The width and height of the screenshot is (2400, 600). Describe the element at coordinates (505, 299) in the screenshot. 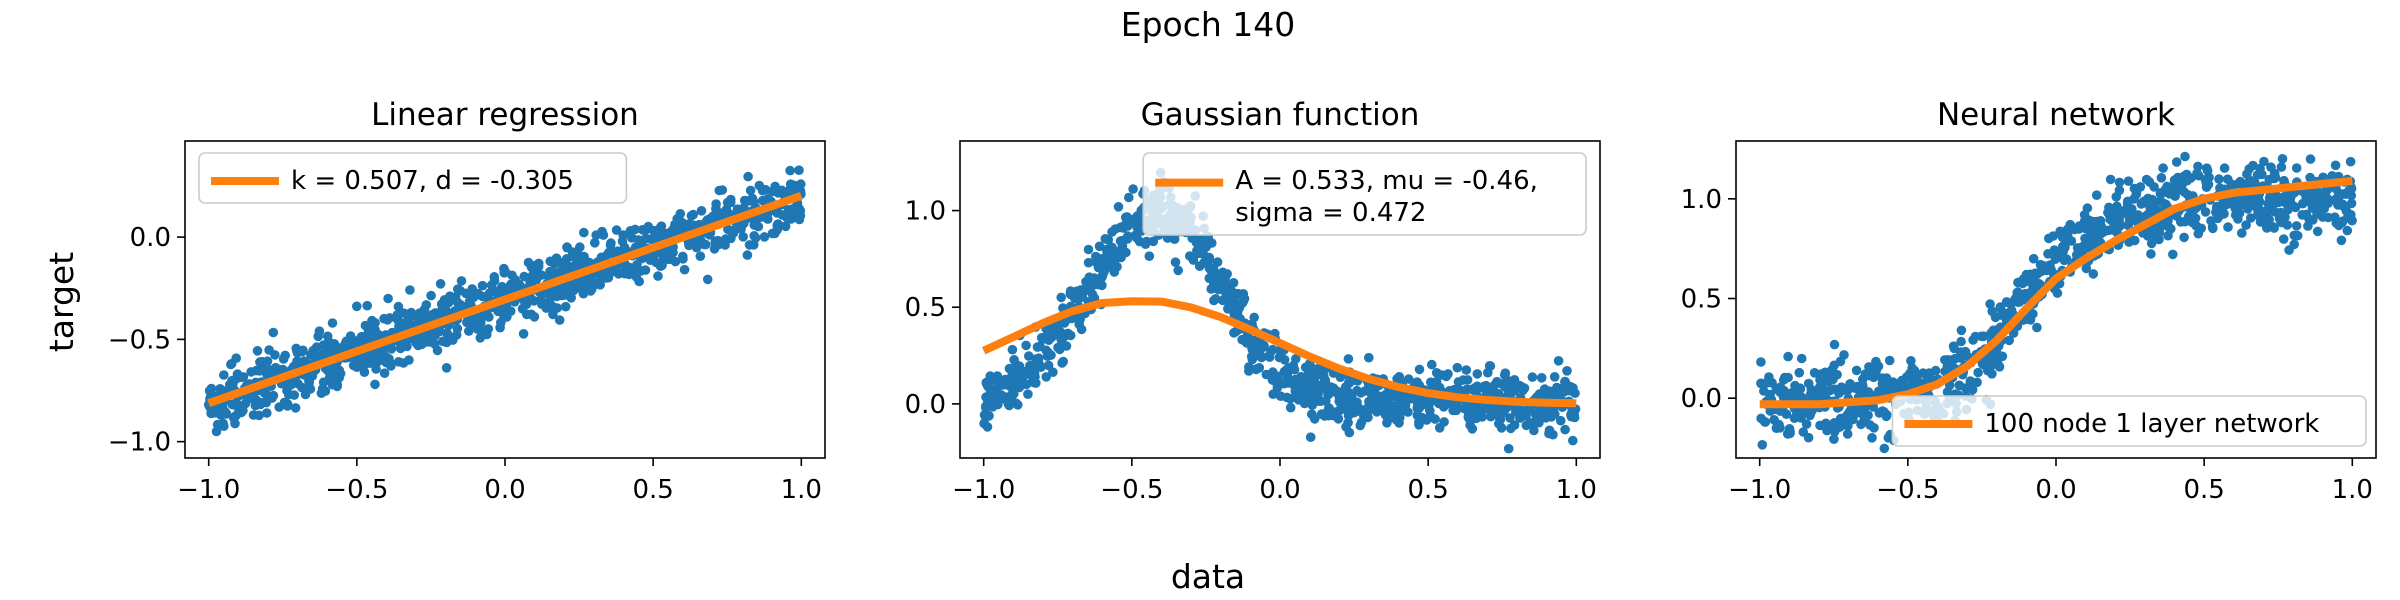

I see `fit-line` at that location.